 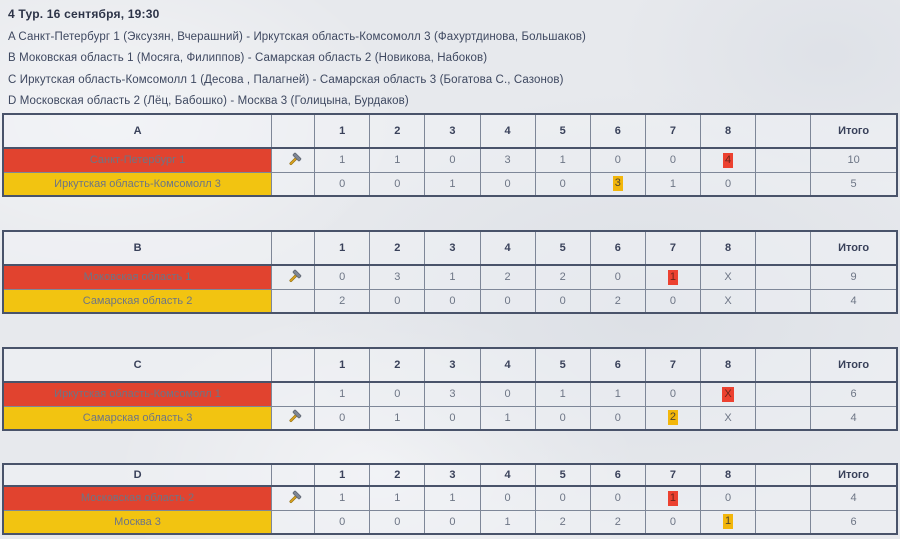 I want to click on team-name: Моковская область 1, so click(x=137, y=277).